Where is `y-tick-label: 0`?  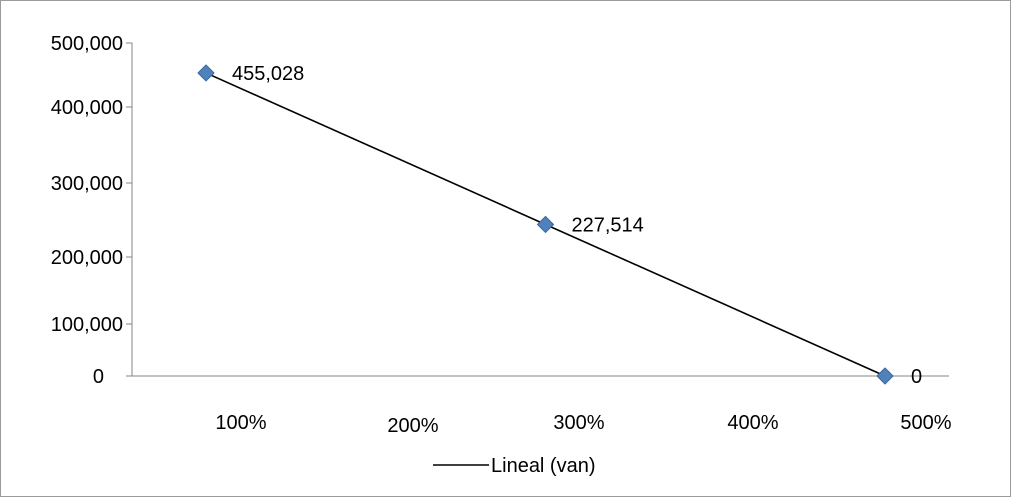
y-tick-label: 0 is located at coordinates (98, 377).